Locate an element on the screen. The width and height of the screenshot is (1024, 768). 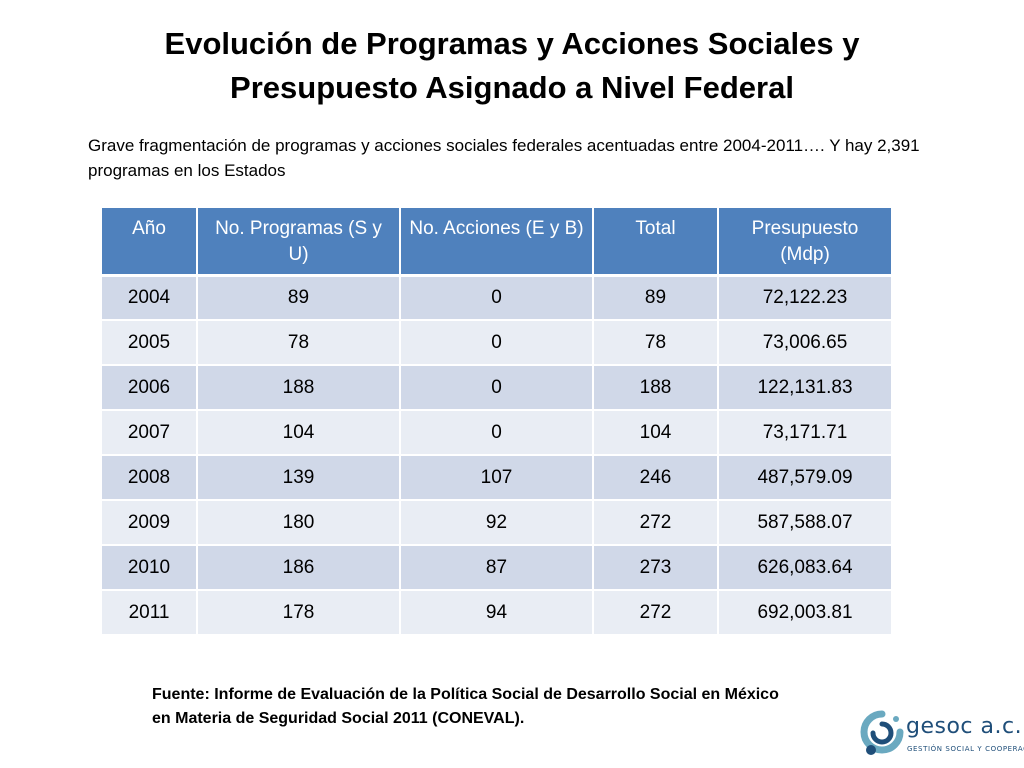
gesoc-logo-icon is located at coordinates (882, 732).